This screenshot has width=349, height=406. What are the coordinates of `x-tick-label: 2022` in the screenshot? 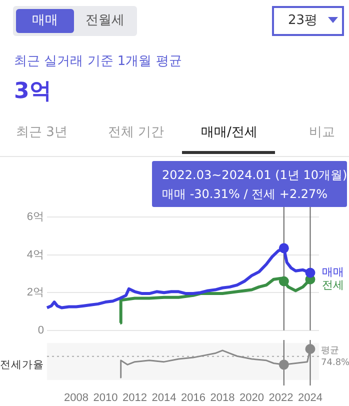 It's located at (281, 398).